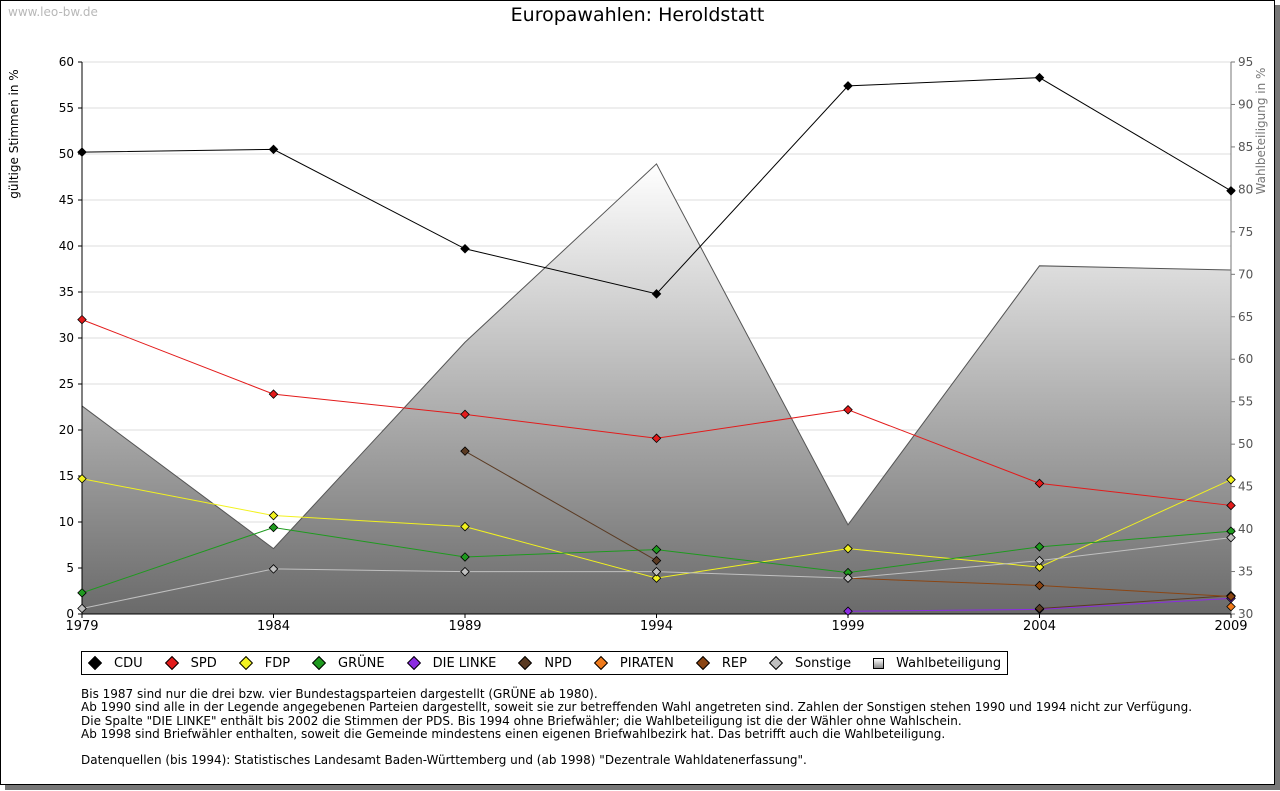 The image size is (1280, 791). What do you see at coordinates (66, 246) in the screenshot?
I see `y-tick-label: 40` at bounding box center [66, 246].